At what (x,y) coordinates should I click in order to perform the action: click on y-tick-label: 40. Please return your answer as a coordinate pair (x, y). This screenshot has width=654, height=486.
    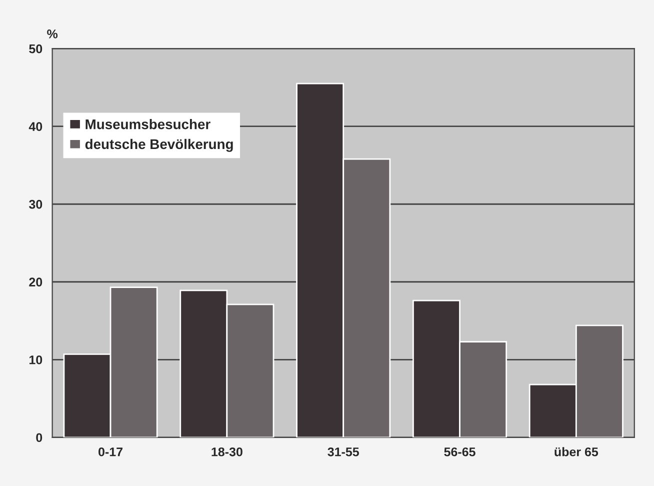
    Looking at the image, I should click on (35, 127).